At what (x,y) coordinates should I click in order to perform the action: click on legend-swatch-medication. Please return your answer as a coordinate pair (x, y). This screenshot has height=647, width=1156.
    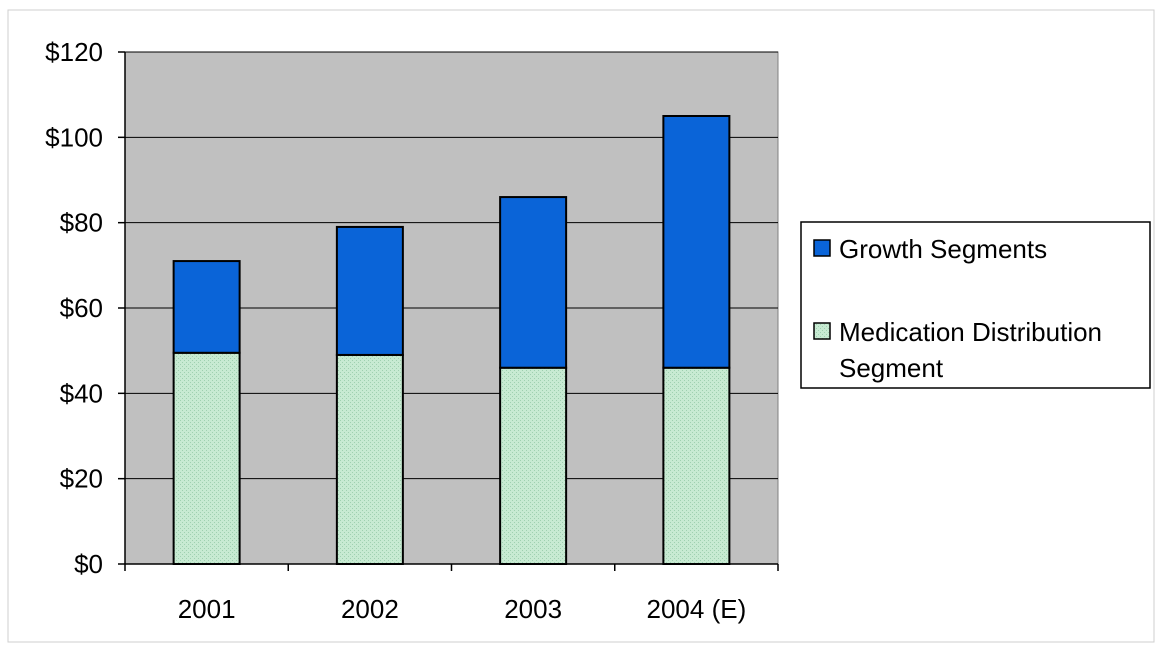
    Looking at the image, I should click on (822, 331).